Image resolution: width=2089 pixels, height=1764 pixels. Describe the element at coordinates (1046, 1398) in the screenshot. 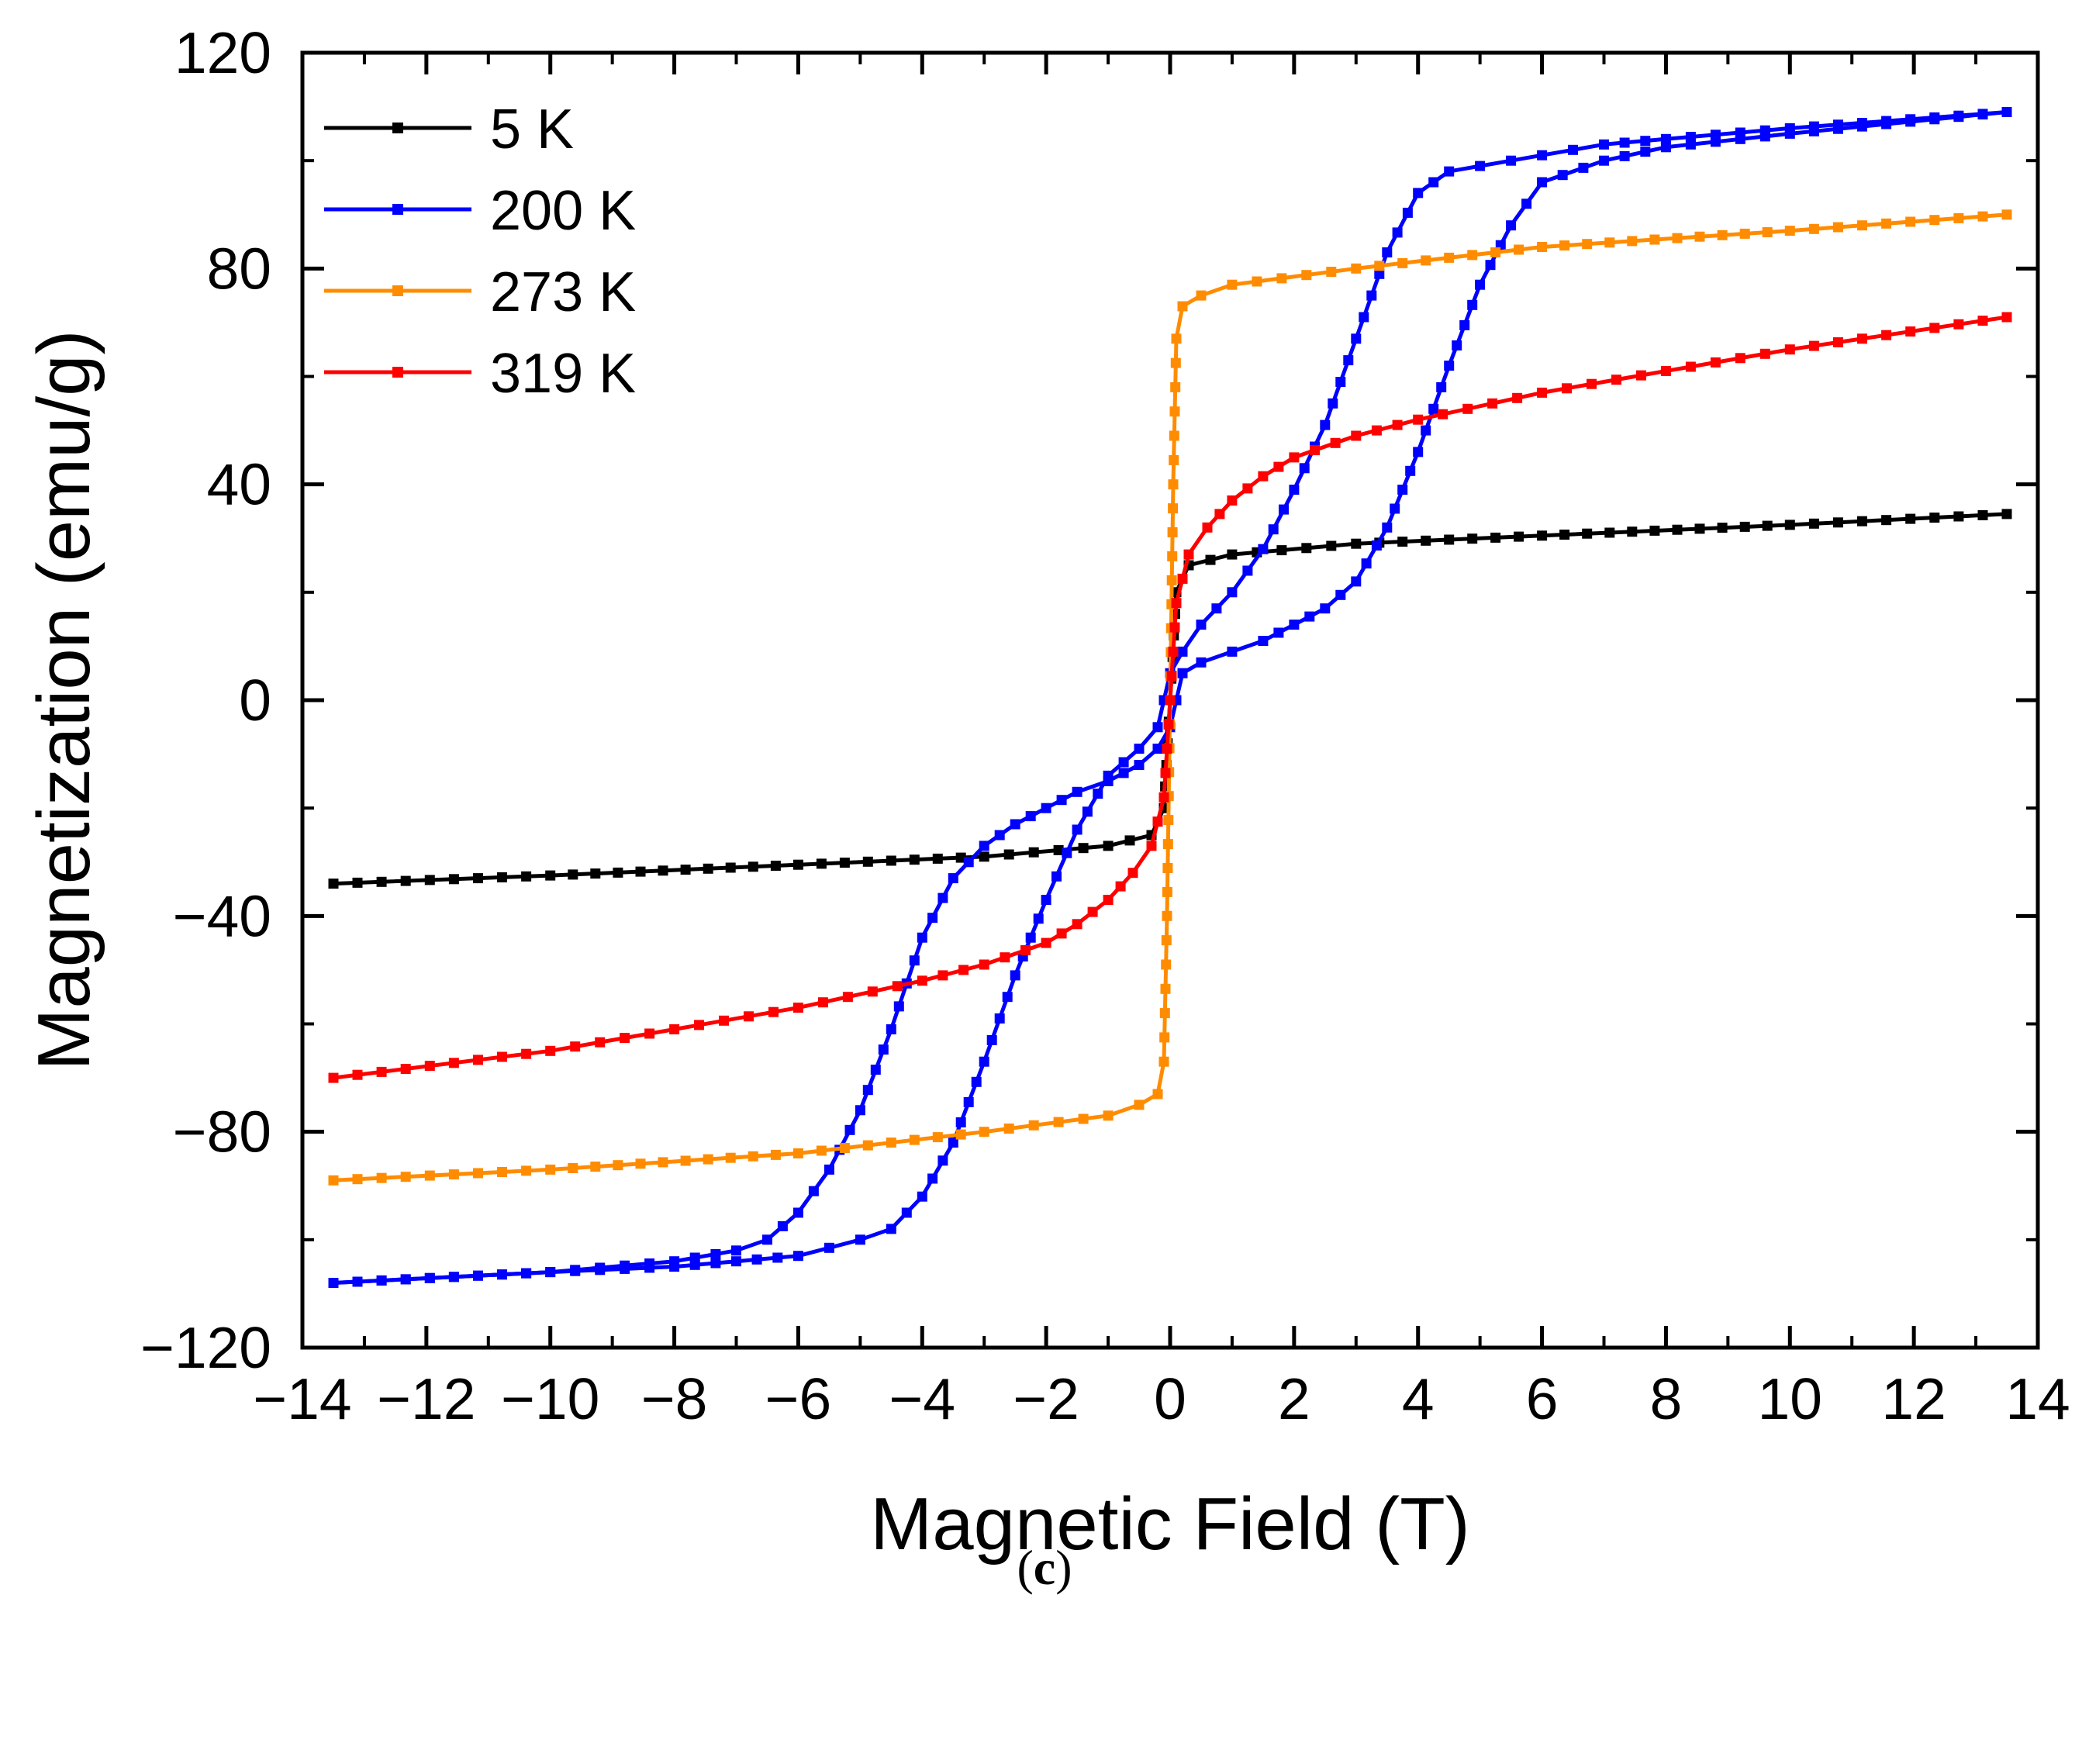

I see `x-tick-label: −2` at that location.